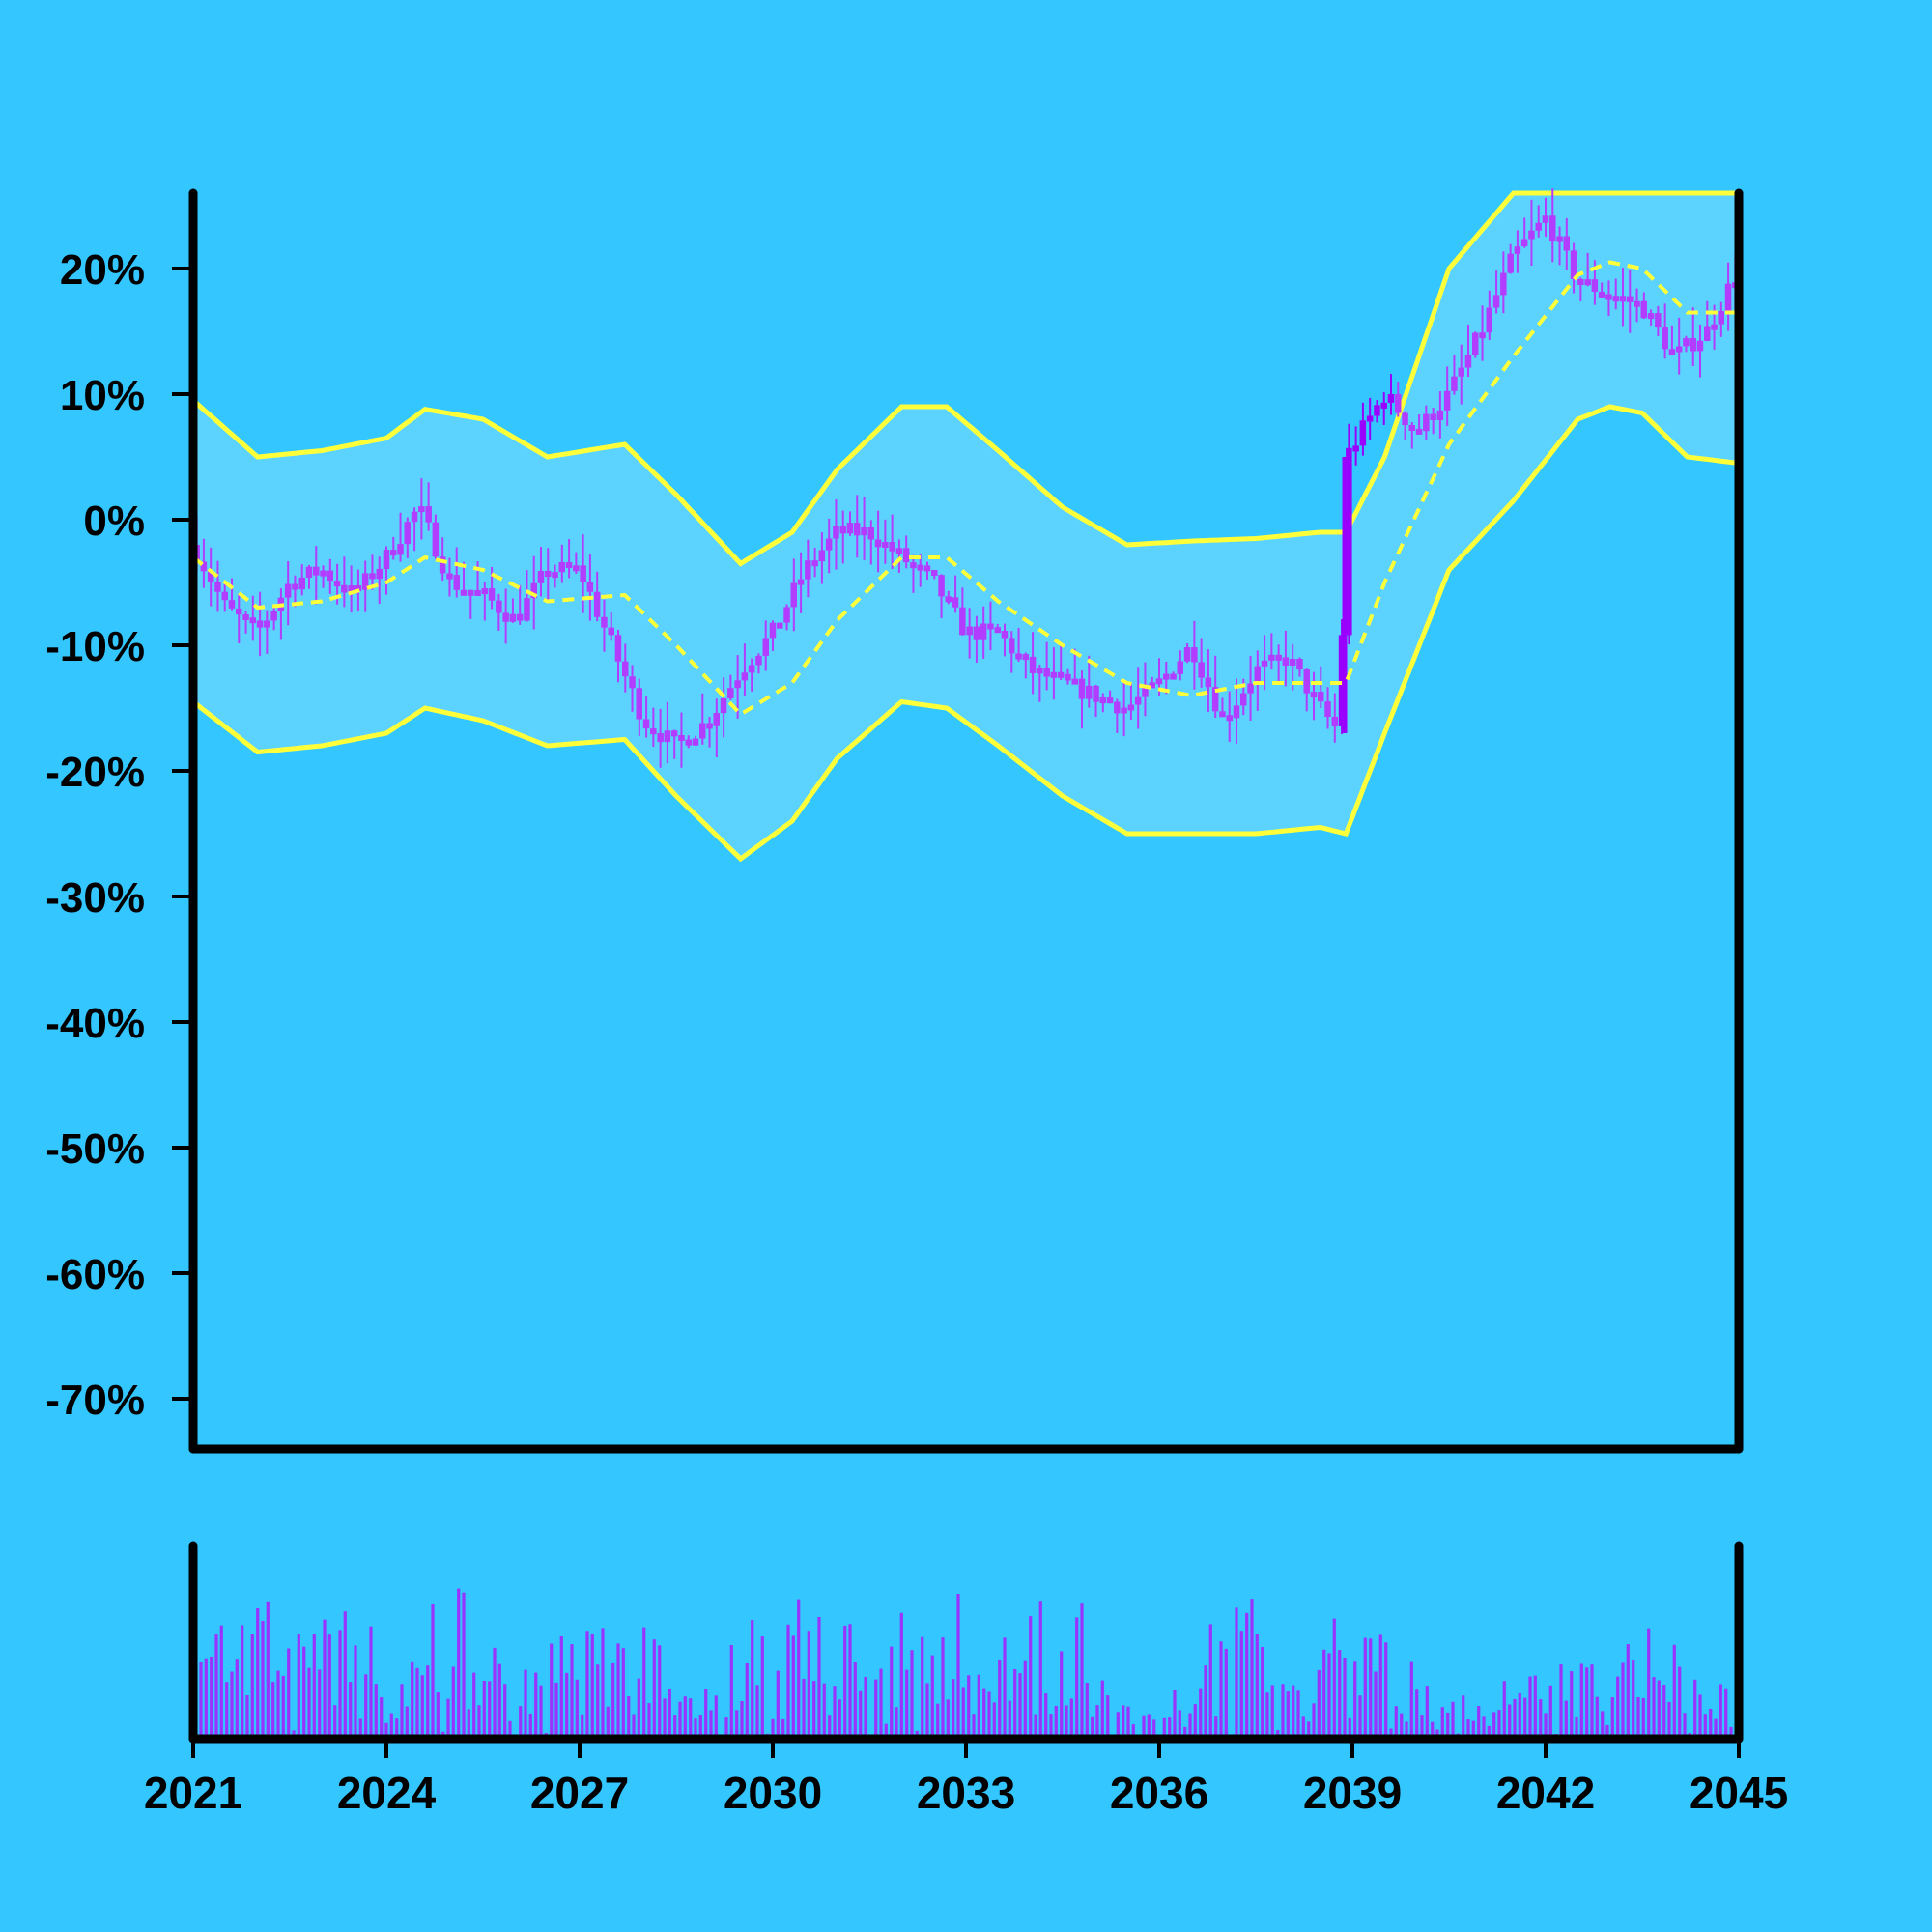 This screenshot has width=1932, height=1932. What do you see at coordinates (579, 1793) in the screenshot?
I see `x-tick-label: 2027` at bounding box center [579, 1793].